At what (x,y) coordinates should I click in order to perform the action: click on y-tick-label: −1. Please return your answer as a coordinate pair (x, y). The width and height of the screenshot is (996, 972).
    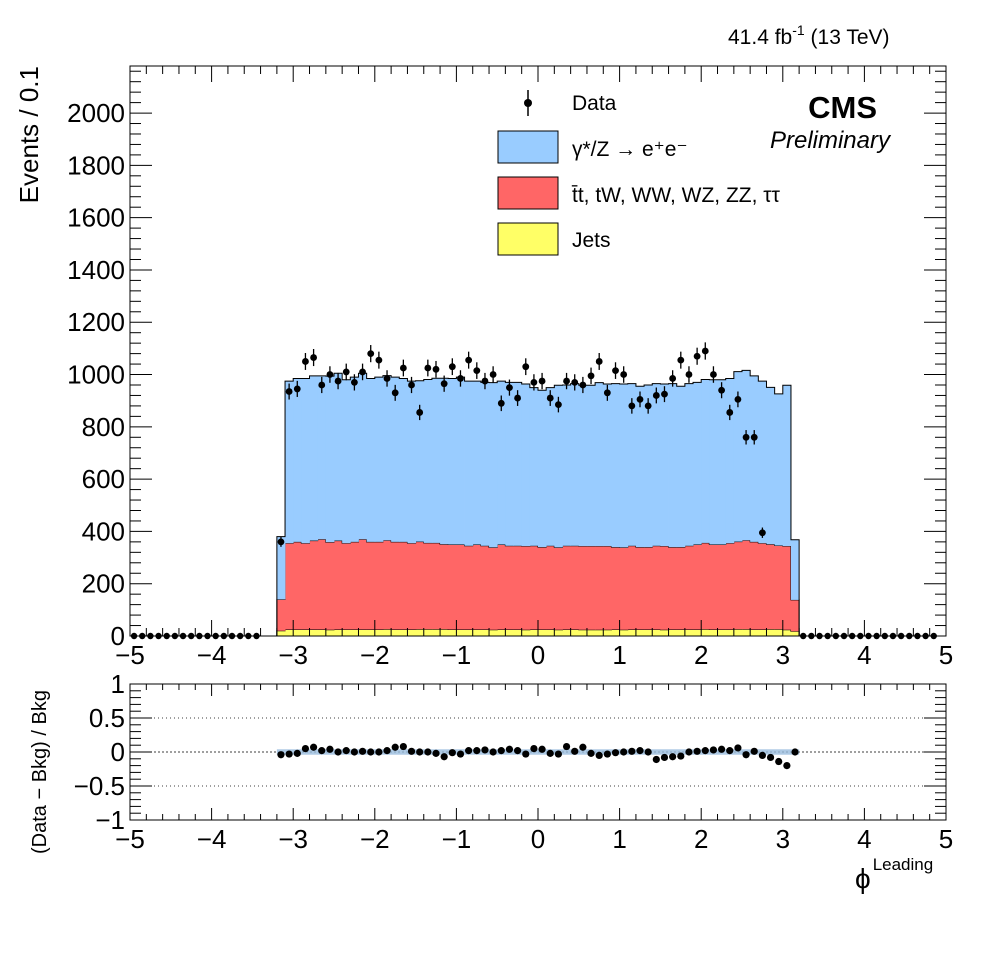
    Looking at the image, I should click on (110, 820).